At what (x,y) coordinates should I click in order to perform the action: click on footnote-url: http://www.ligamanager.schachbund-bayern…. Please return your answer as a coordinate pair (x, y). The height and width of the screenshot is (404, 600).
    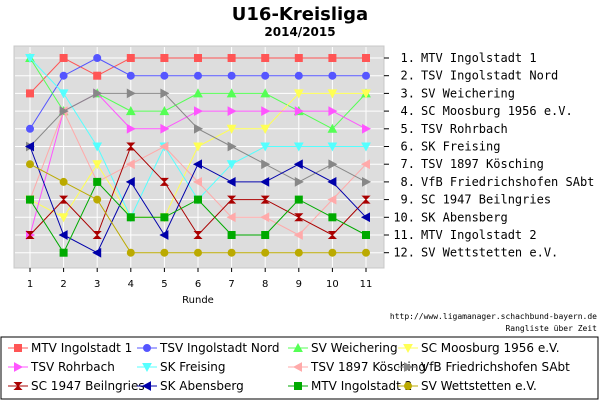
    Looking at the image, I should click on (493, 316).